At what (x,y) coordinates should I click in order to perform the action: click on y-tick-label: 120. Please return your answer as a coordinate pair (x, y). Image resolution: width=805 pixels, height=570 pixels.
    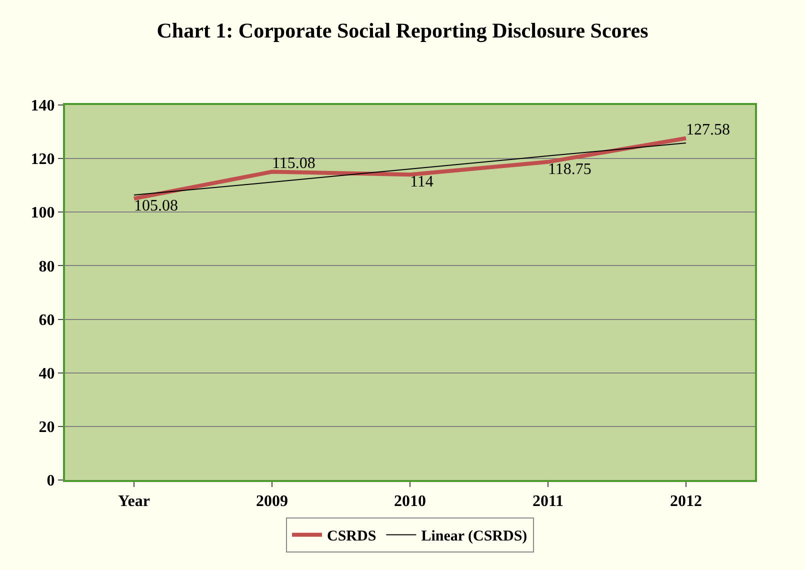
    Looking at the image, I should click on (42, 159).